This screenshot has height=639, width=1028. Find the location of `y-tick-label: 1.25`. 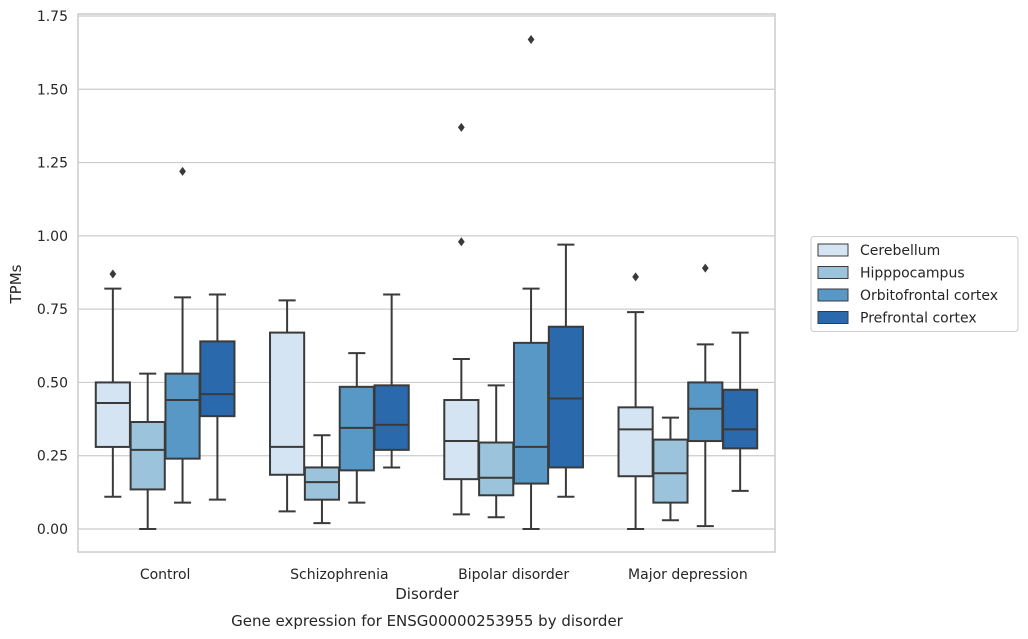

y-tick-label: 1.25 is located at coordinates (52, 164).